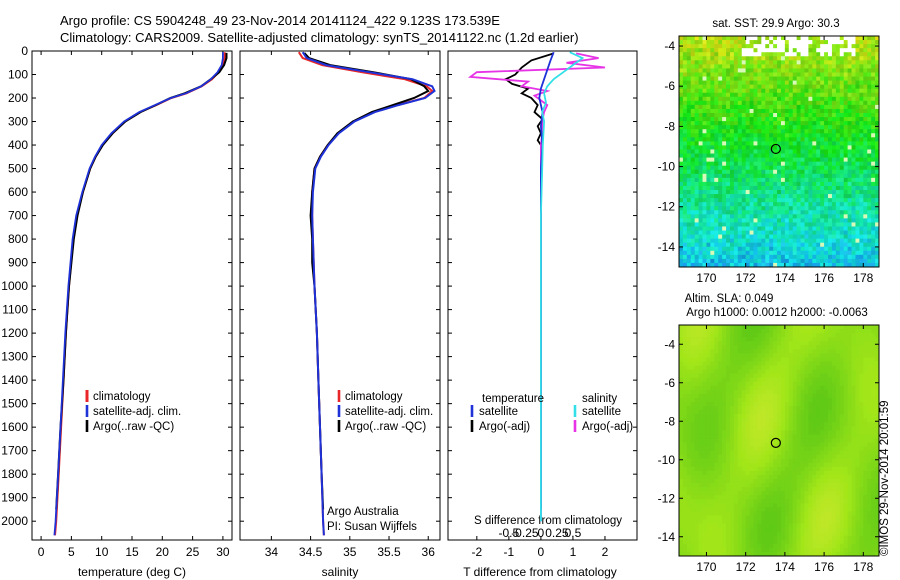 The image size is (900, 580). Describe the element at coordinates (605, 552) in the screenshot. I see `x-tick-label: 2` at that location.